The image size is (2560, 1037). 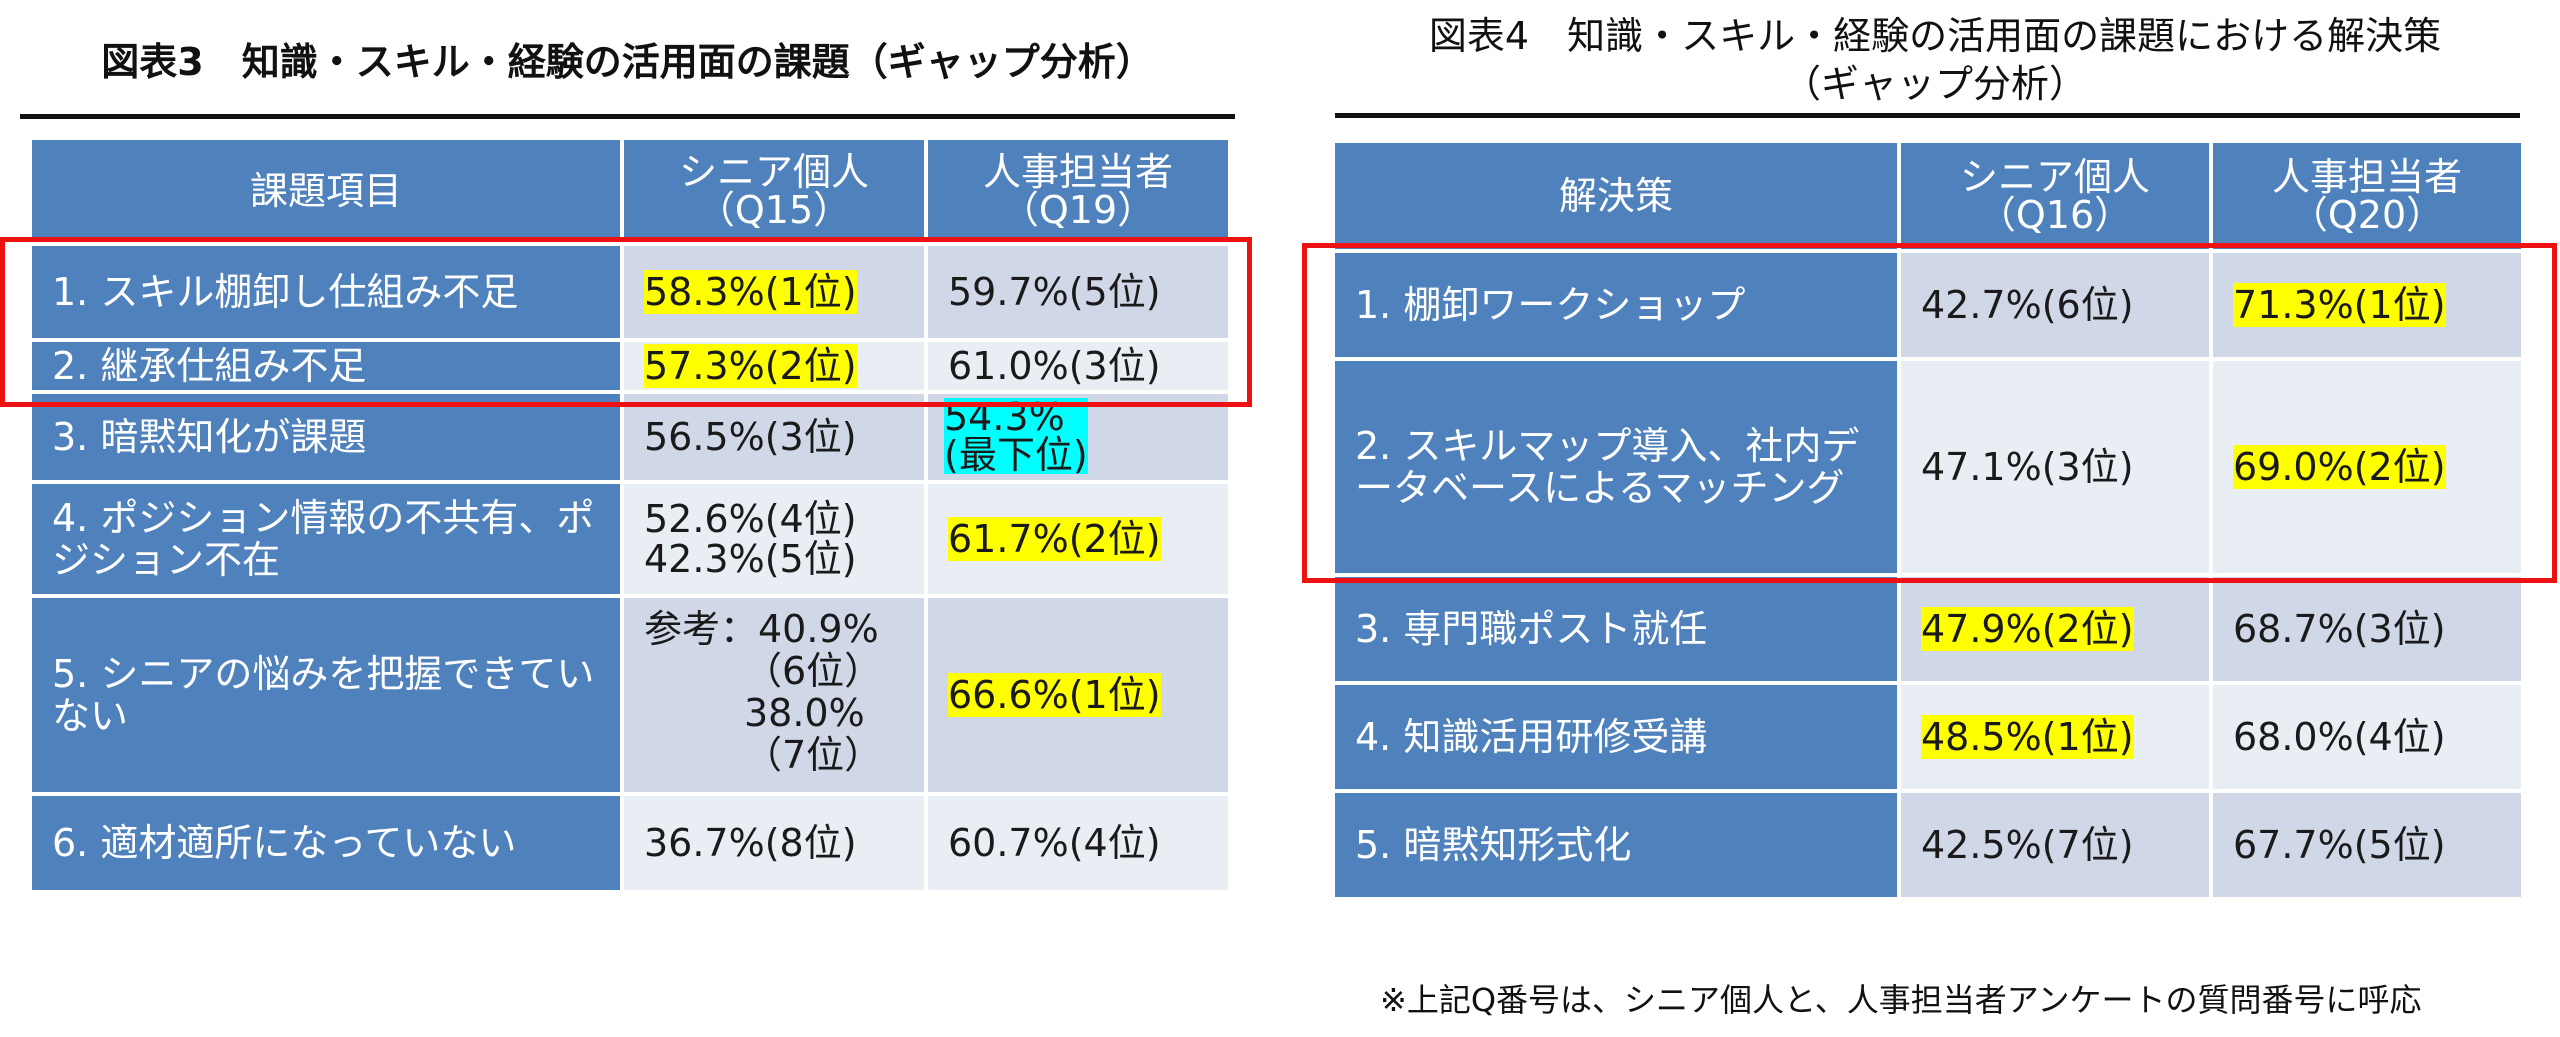 I want to click on header-senior-text: シニア個人 （Q15）, so click(x=773, y=191).